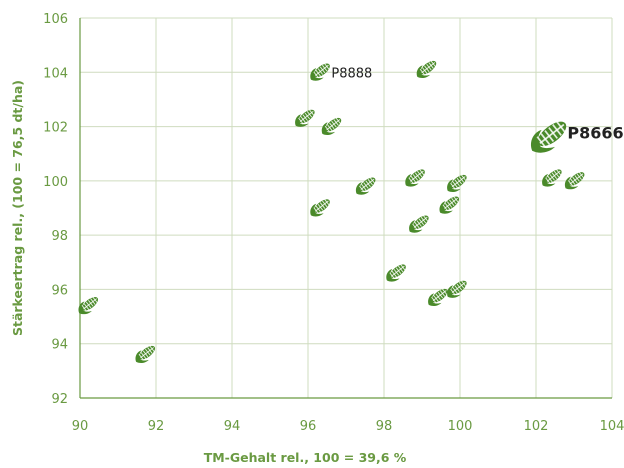 Image resolution: width=624 pixels, height=468 pixels. I want to click on point-labels: P8888 P8666, so click(477, 104).